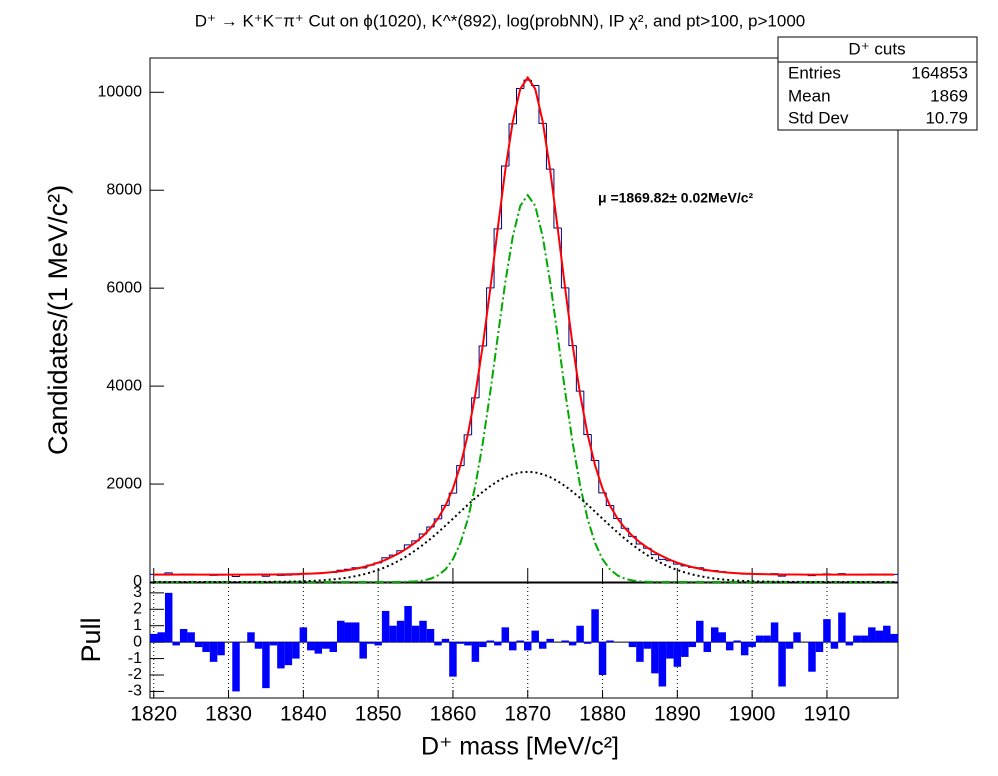  I want to click on y-tick-label: 4000, so click(124, 385).